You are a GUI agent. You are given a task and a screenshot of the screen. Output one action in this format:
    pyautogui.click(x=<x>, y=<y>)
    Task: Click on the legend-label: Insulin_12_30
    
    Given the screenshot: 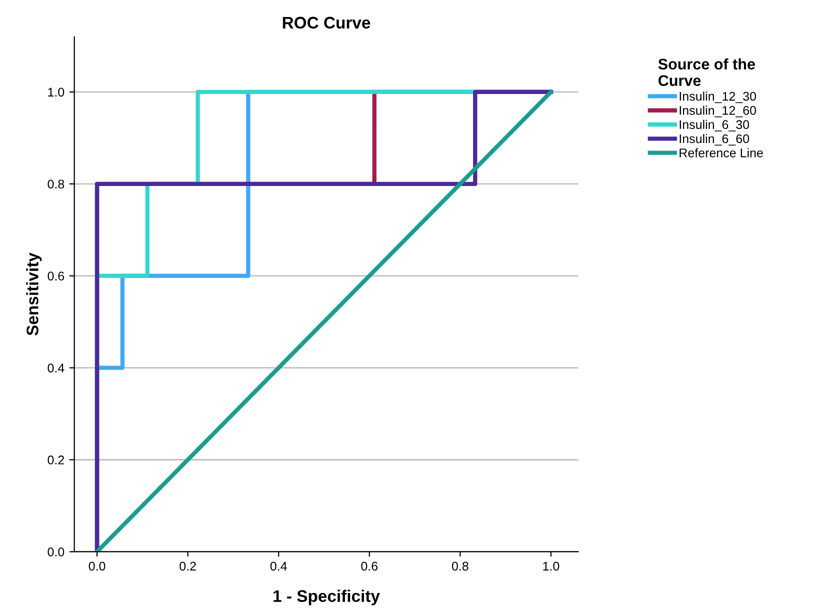 What is the action you would take?
    pyautogui.click(x=718, y=98)
    